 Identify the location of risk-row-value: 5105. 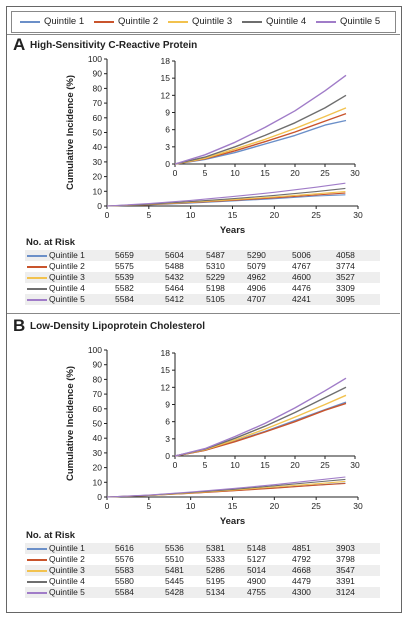
(215, 299).